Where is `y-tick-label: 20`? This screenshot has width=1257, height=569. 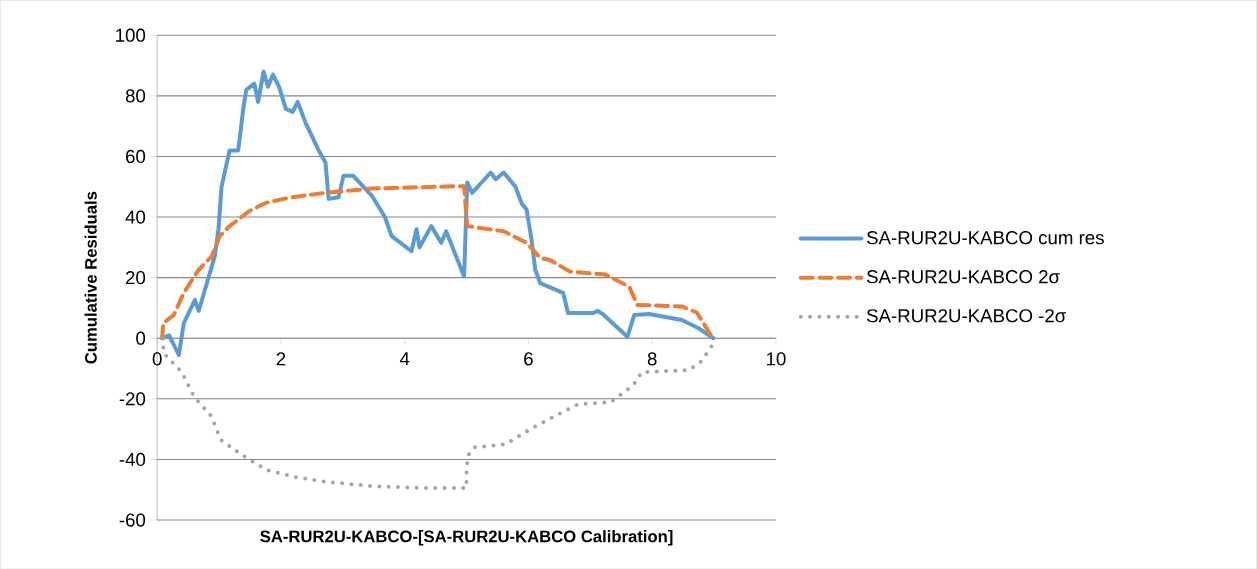 y-tick-label: 20 is located at coordinates (136, 277).